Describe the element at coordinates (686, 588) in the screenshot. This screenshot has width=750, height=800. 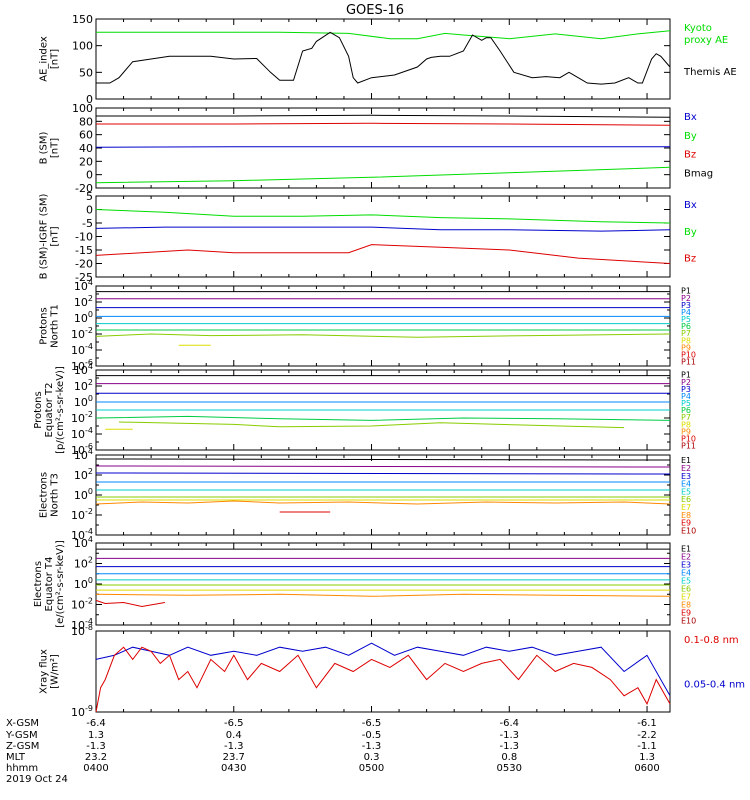
I see `legend-e6: E6` at that location.